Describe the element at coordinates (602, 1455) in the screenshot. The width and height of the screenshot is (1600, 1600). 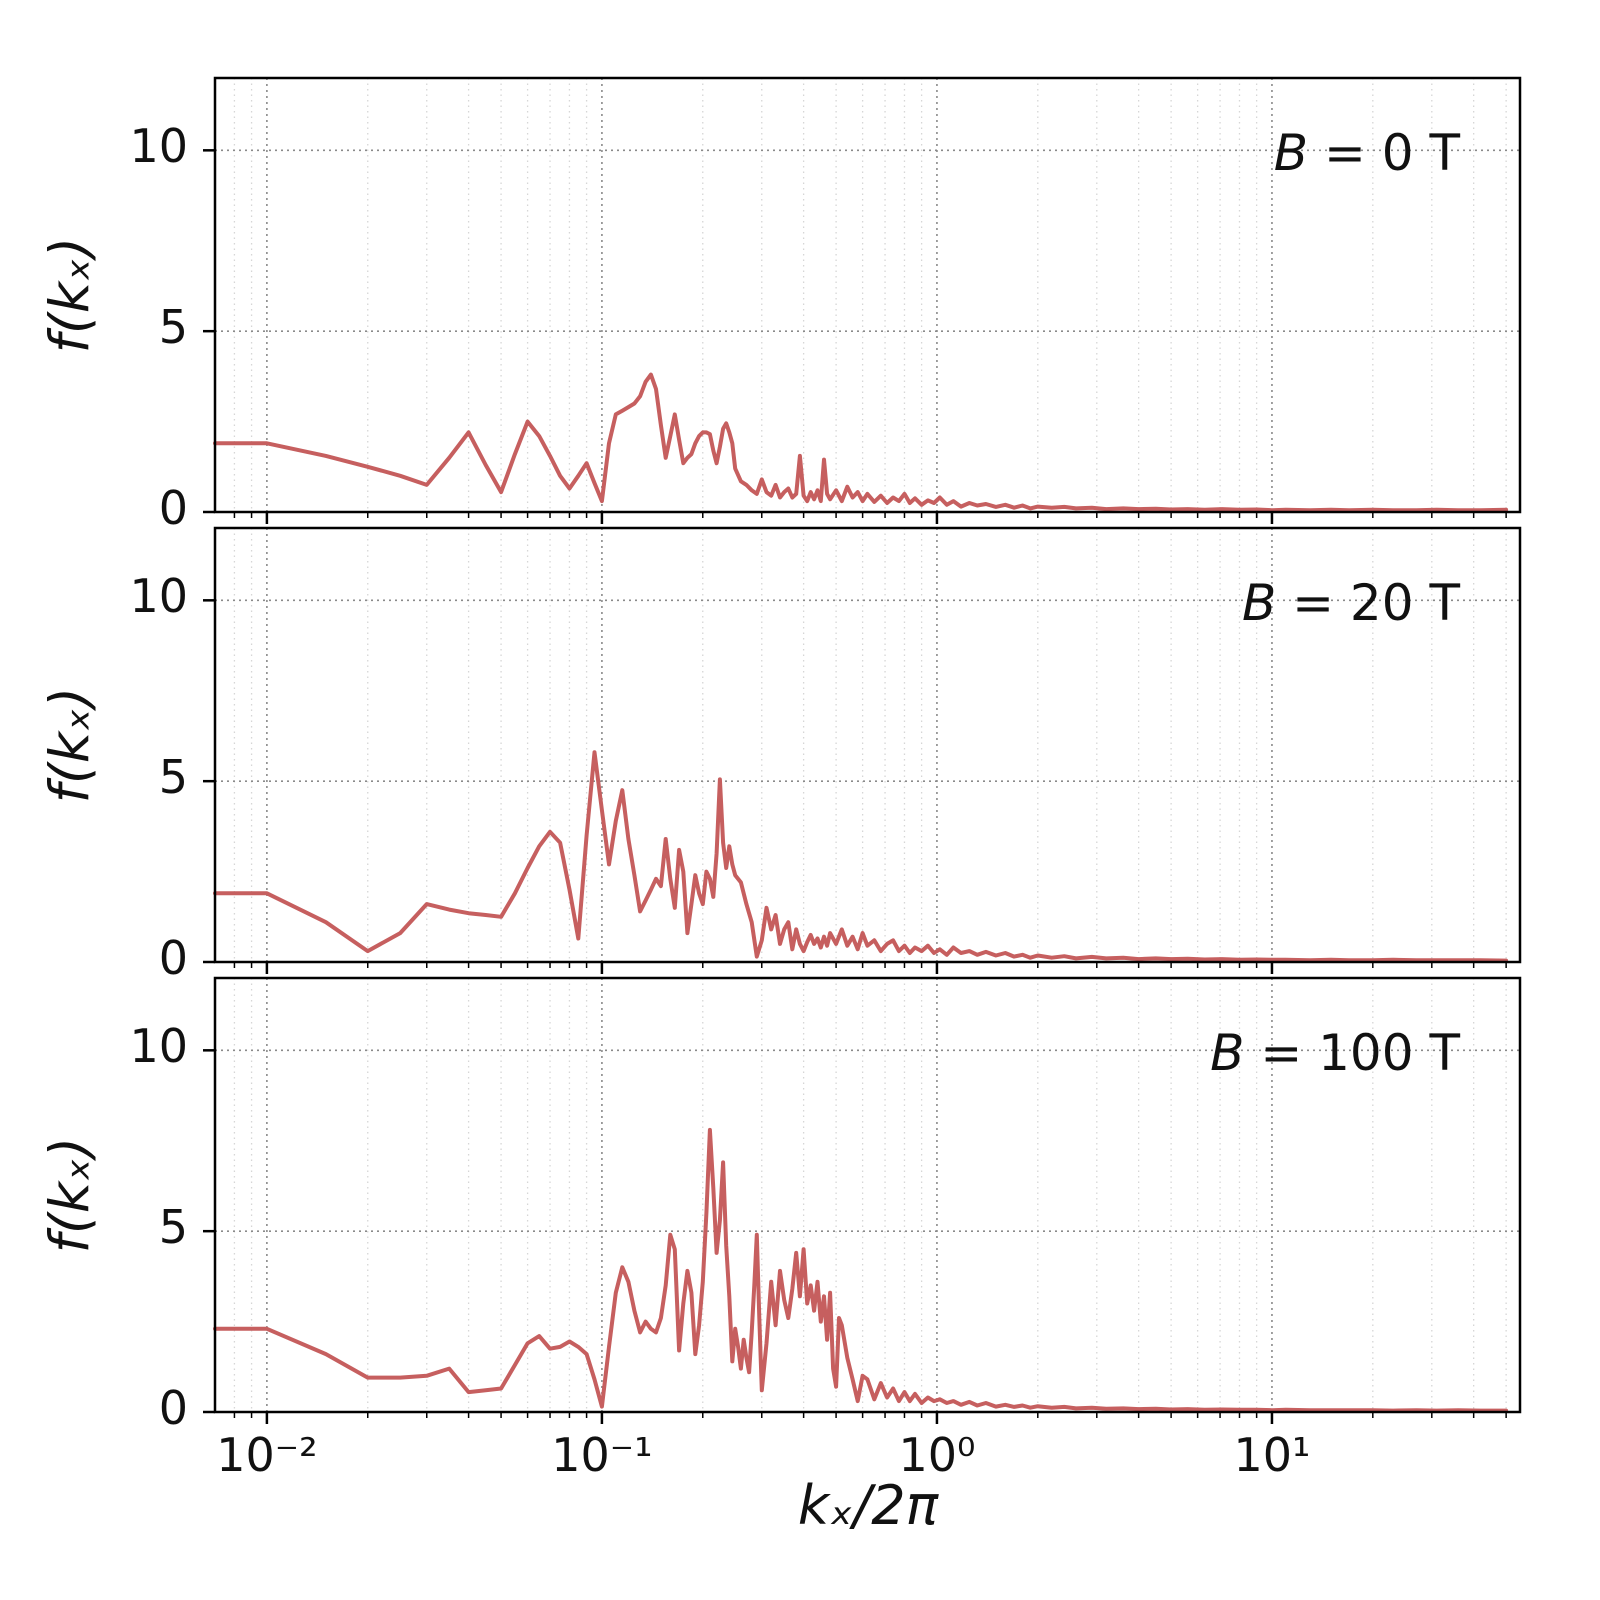
I see `x-tick-label: 10⁻¹` at that location.